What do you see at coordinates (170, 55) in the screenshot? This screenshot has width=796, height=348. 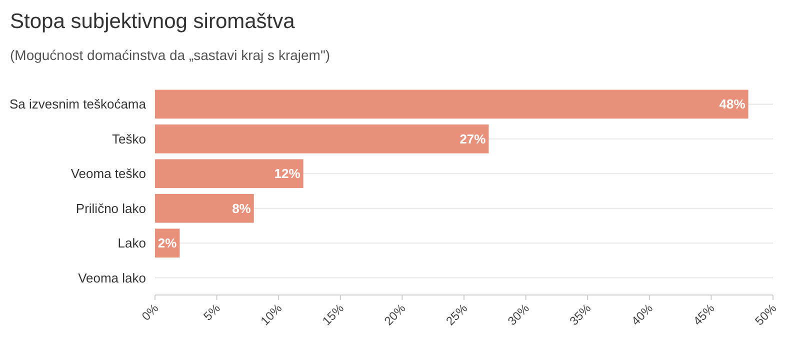 I see `chart-subtitle: (Mogućnost domaćinstva da „sastavi kraj s krajem")` at bounding box center [170, 55].